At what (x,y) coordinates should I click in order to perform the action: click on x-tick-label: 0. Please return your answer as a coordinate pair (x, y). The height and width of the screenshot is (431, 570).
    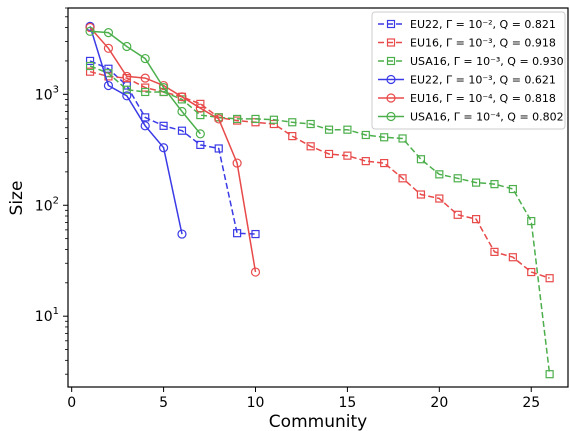
    Looking at the image, I should click on (71, 403).